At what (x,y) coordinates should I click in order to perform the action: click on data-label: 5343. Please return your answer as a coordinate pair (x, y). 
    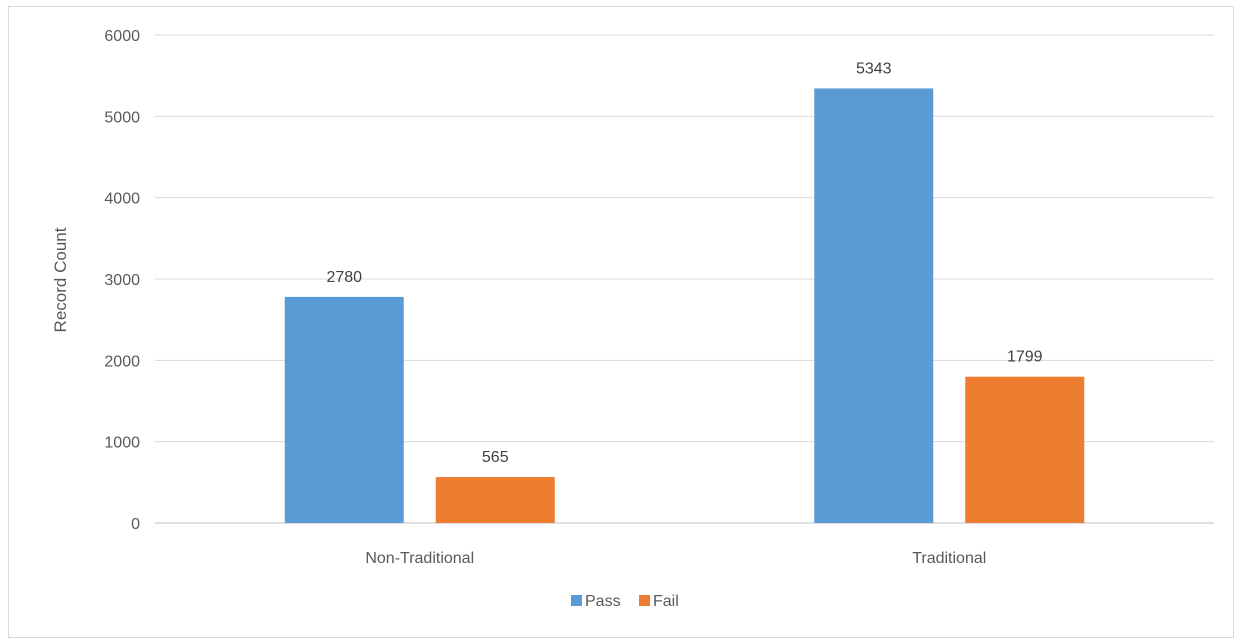
    Looking at the image, I should click on (874, 68).